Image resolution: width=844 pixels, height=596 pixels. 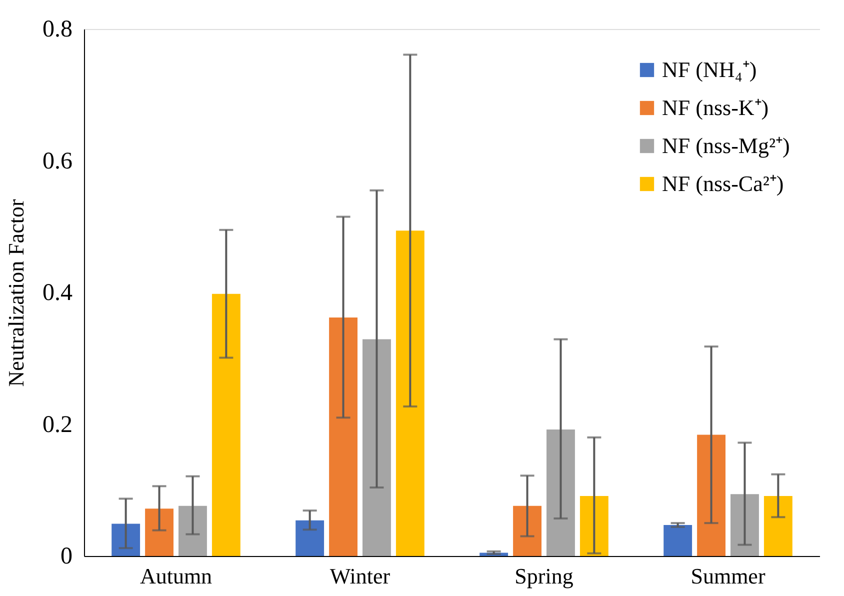 What do you see at coordinates (57, 29) in the screenshot?
I see `y-tick-label: 0.8` at bounding box center [57, 29].